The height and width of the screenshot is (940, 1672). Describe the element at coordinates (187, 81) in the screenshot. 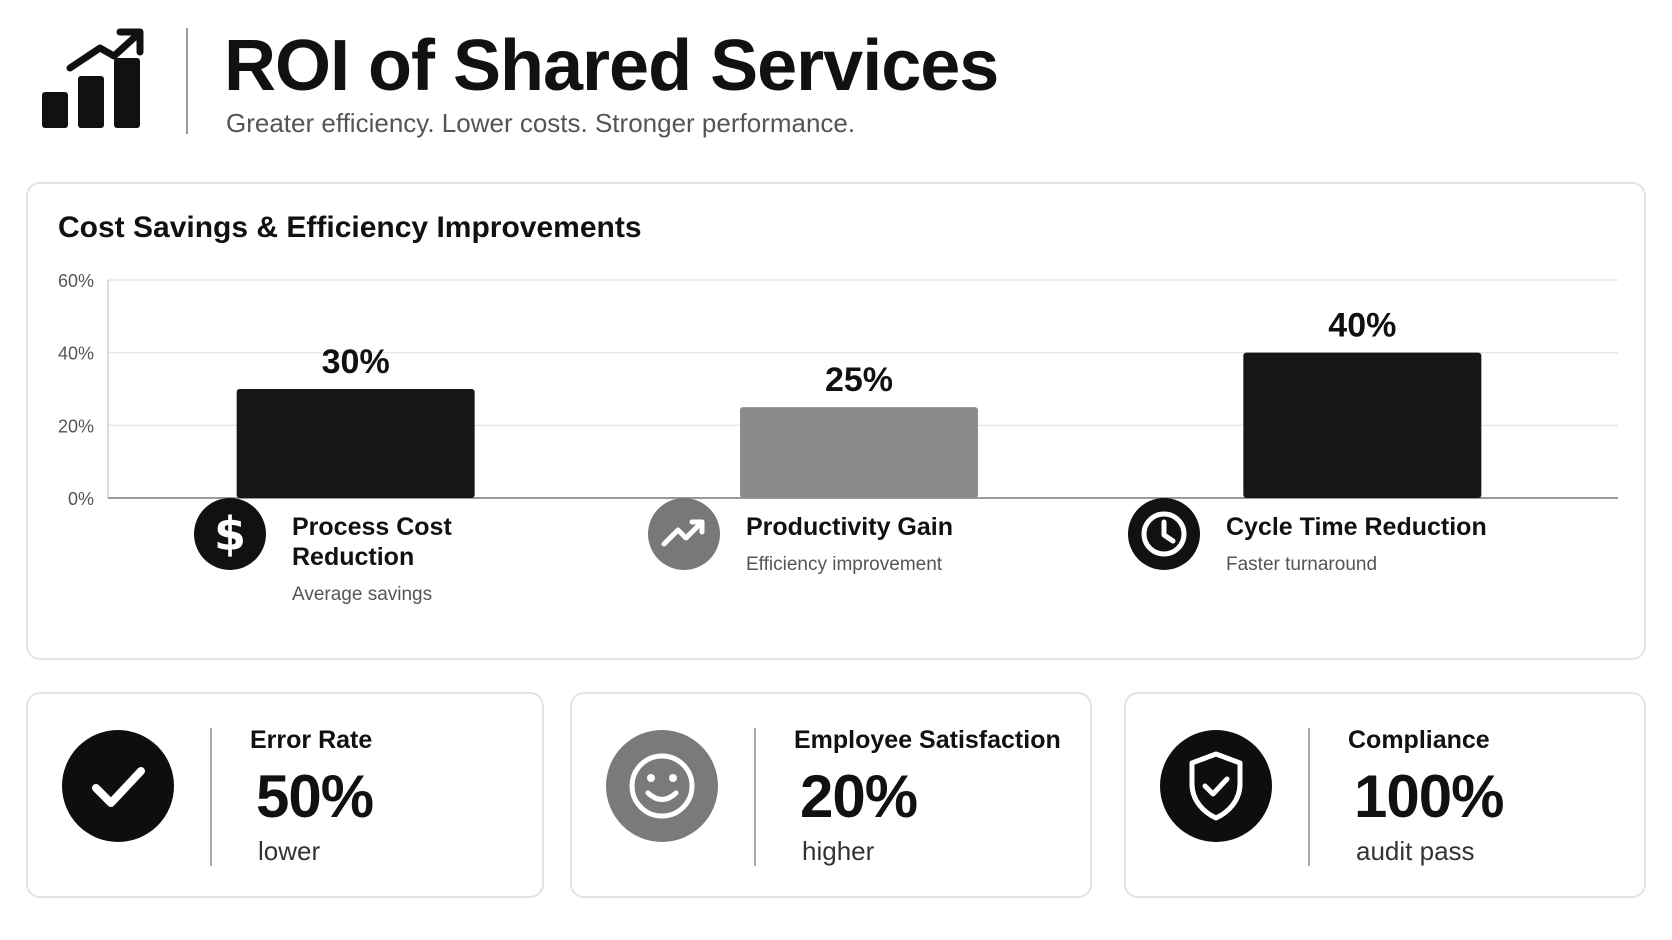

I see `header-divider` at that location.